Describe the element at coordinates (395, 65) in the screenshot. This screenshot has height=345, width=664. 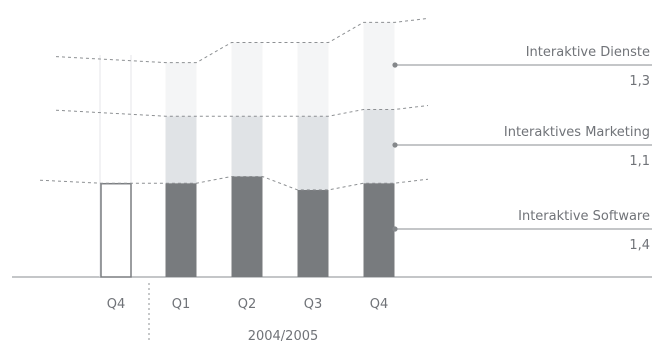
I see `legend-dot-interaktive-dienste` at that location.